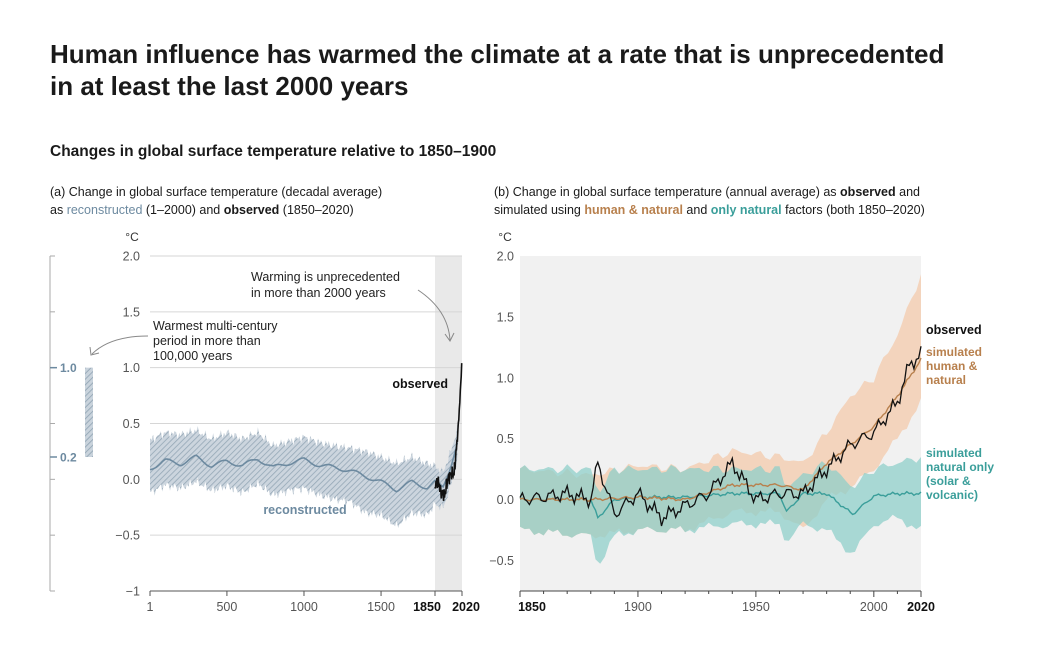 The width and height of the screenshot is (1060, 661). I want to click on caption-text: (1850–2020), so click(316, 210).